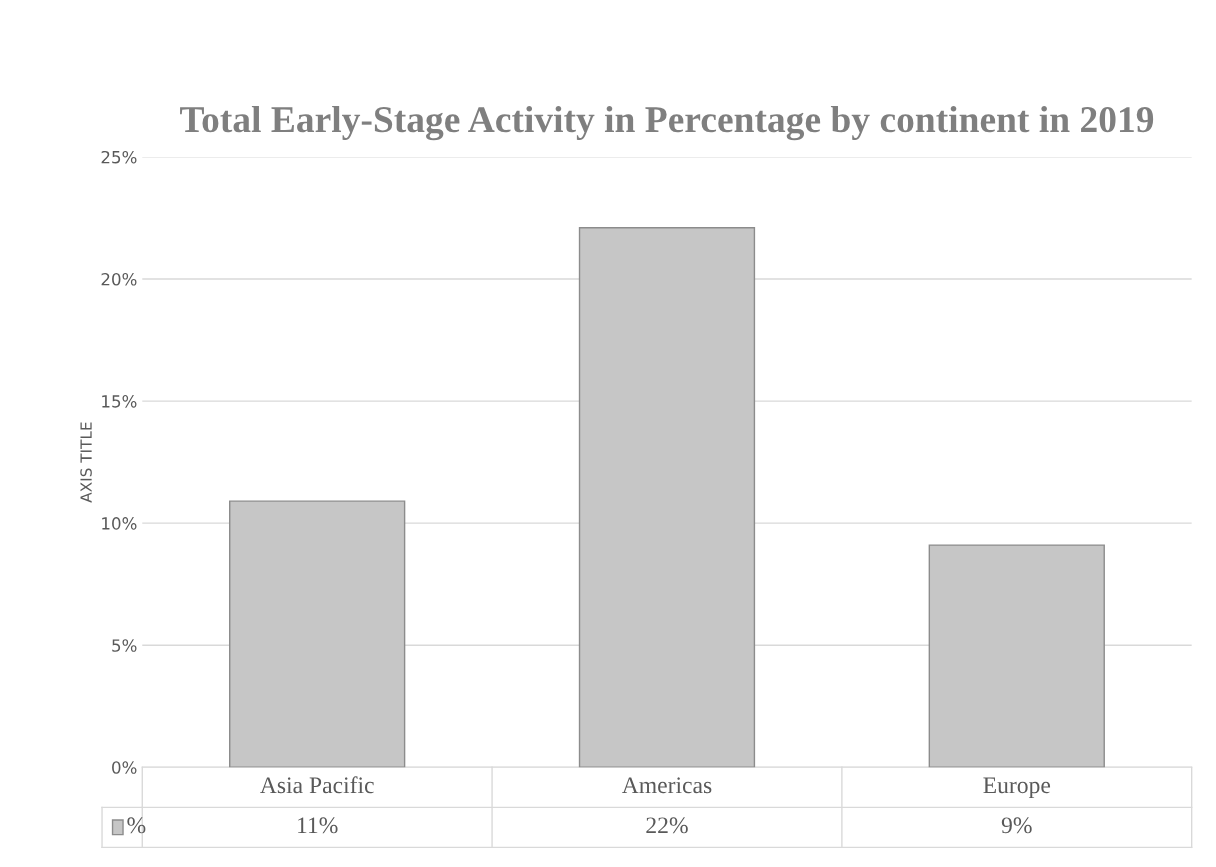 This screenshot has width=1216, height=867. Describe the element at coordinates (667, 123) in the screenshot. I see `chart-title: Total Early-Stage Activity in Percentage by continent in 2019` at that location.